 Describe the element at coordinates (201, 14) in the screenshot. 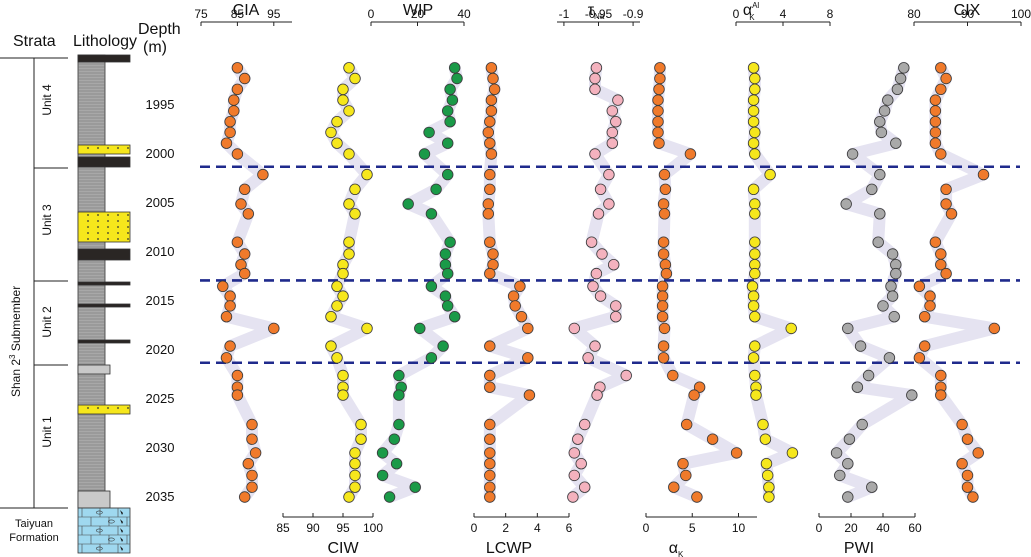

I see `tick-label-CIA: 75` at that location.